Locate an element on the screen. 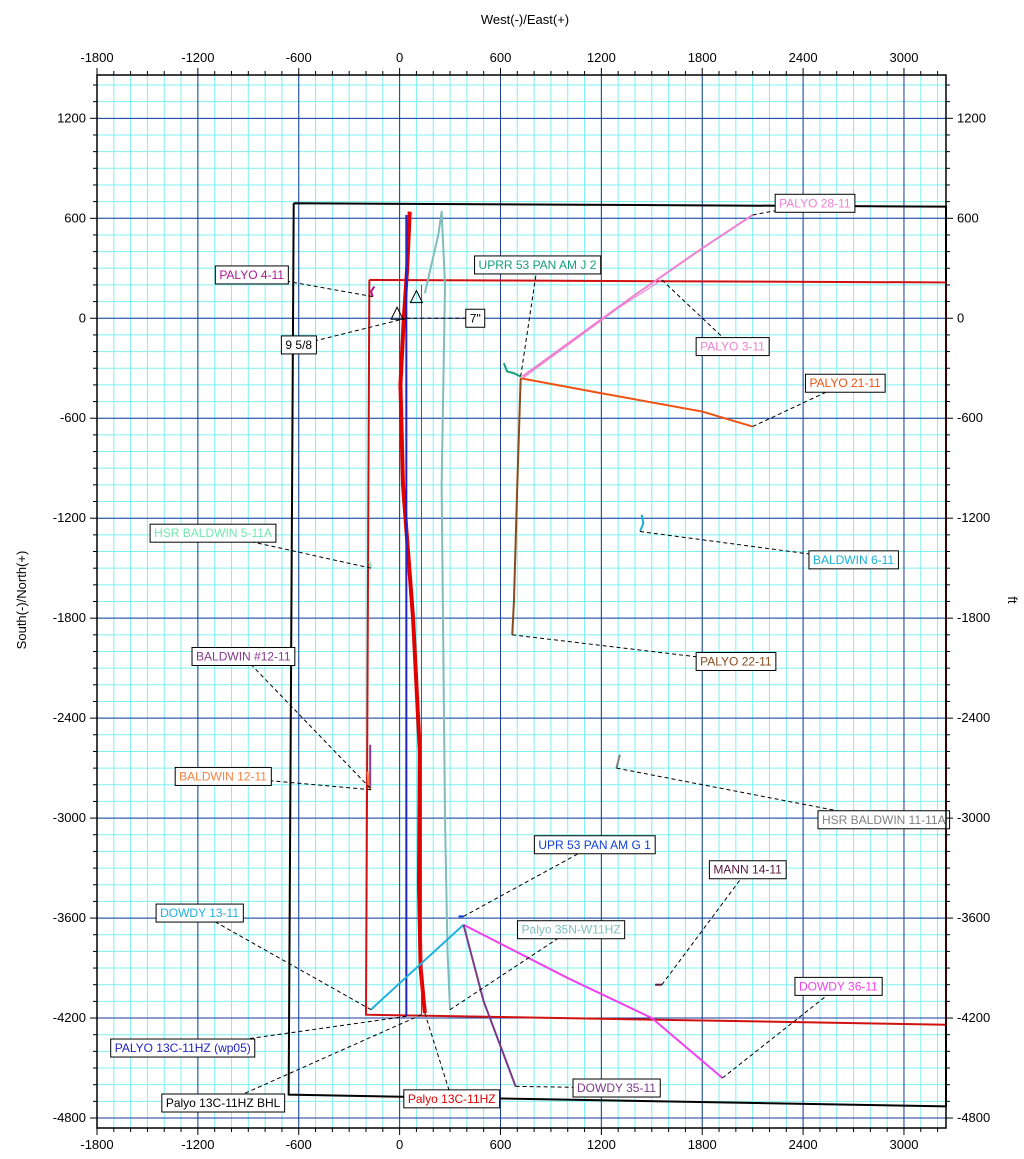  well-label: PALYO 4-11 is located at coordinates (251, 275).